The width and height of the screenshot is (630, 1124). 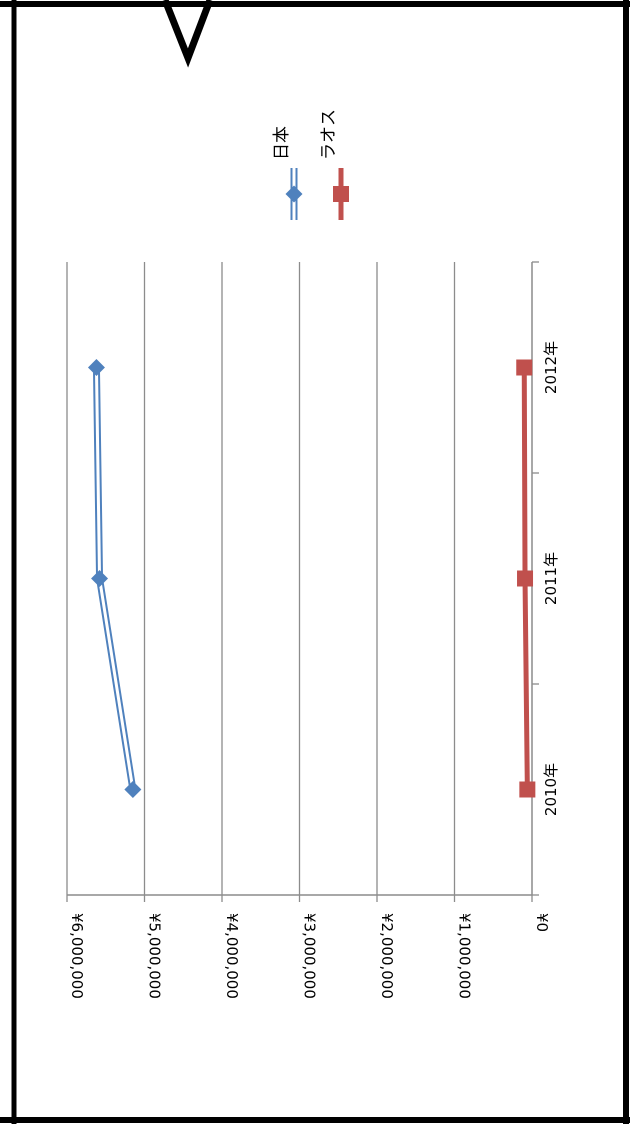 I want to click on legend-label: 日本, so click(x=282, y=143).